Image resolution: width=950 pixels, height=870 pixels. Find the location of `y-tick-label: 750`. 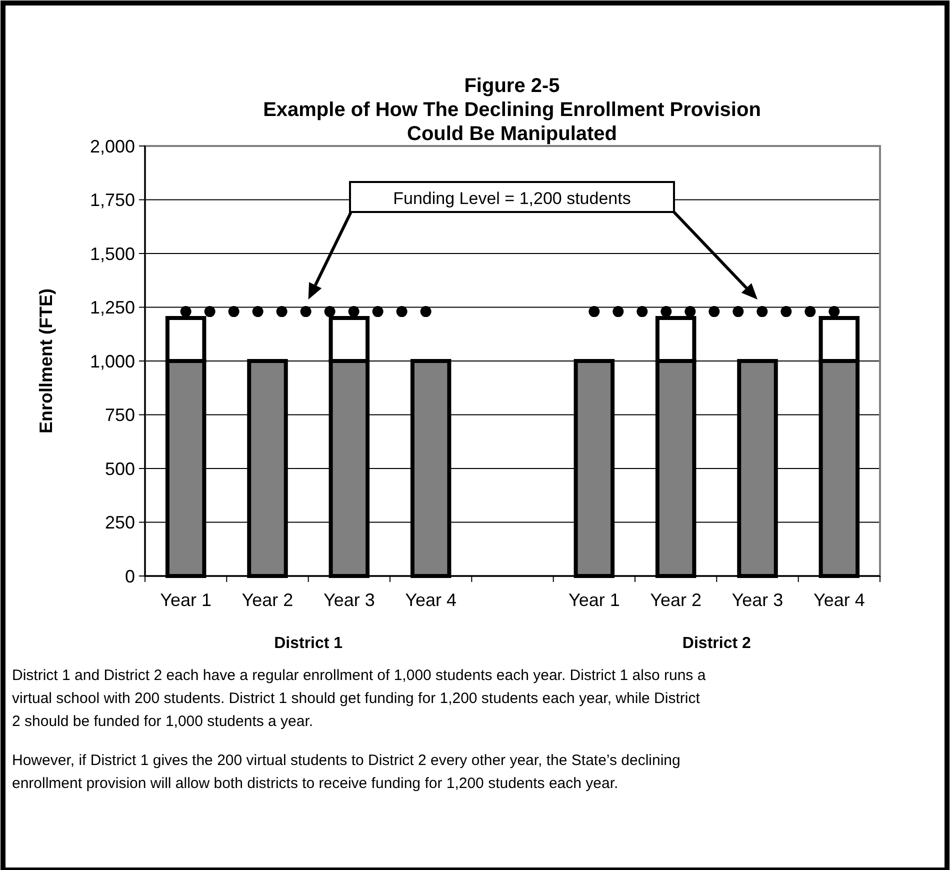

y-tick-label: 750 is located at coordinates (119, 415).